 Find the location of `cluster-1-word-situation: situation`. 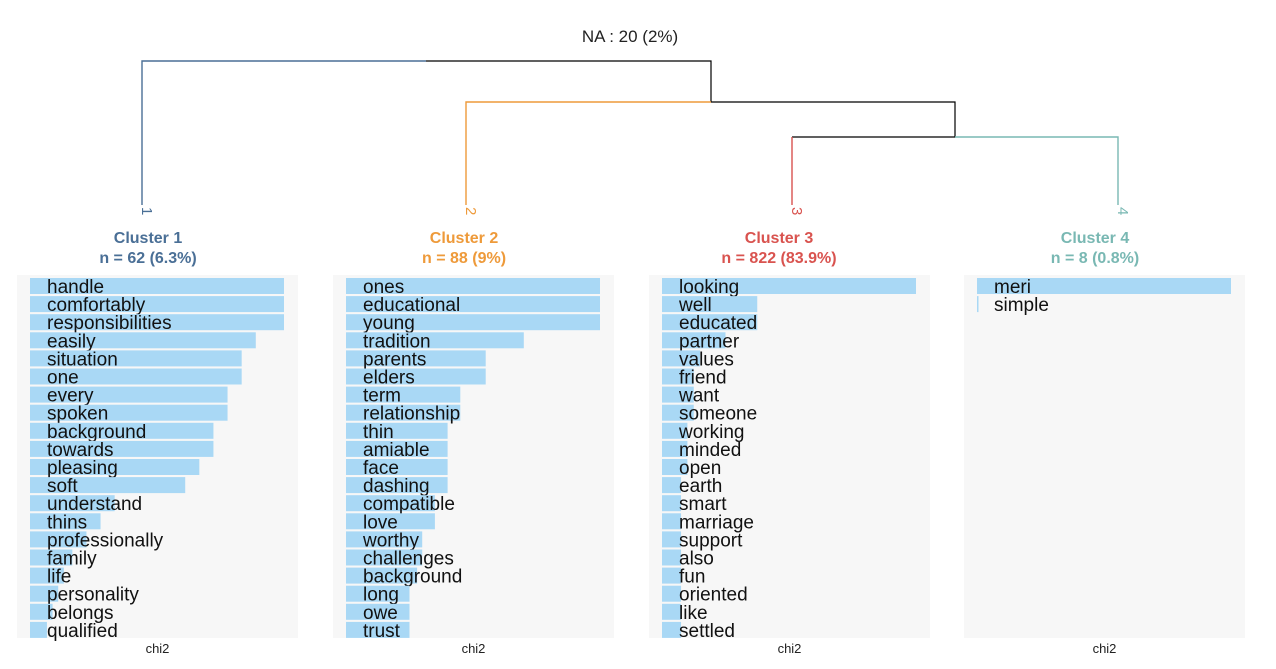

cluster-1-word-situation: situation is located at coordinates (82, 359).